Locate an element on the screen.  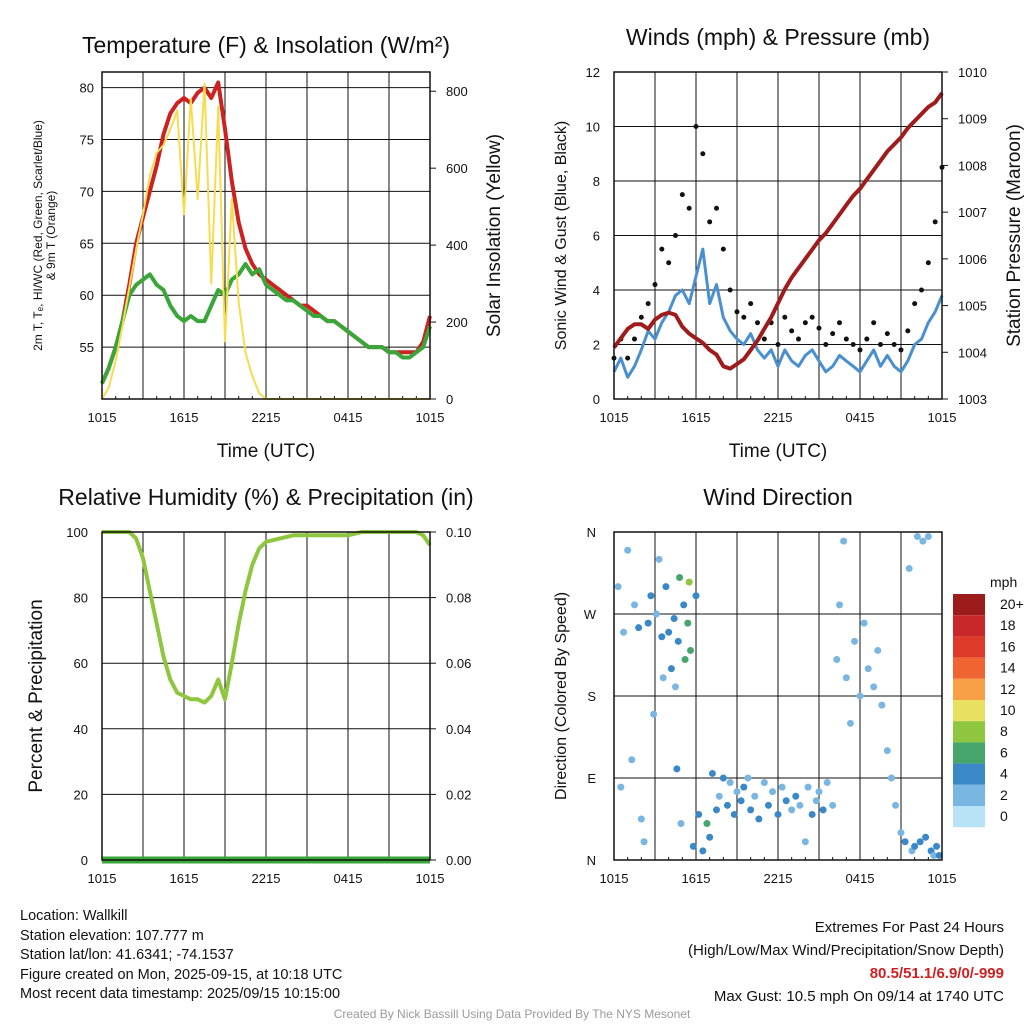
x-tick-label: 1015 is located at coordinates (614, 878).